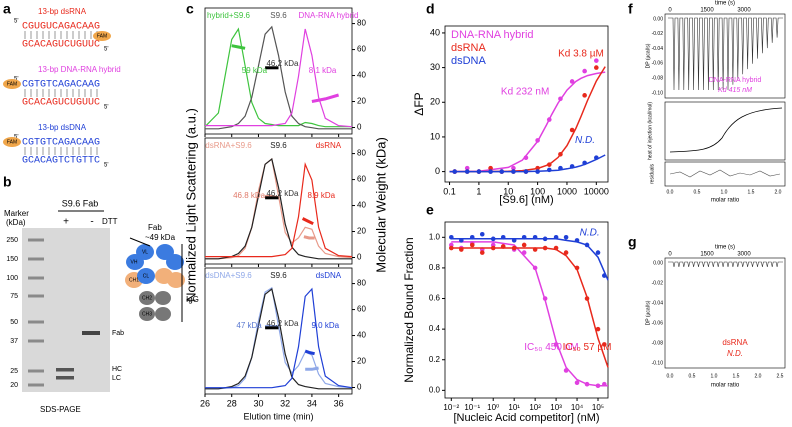 This screenshot has width=792, height=427. I want to click on y-tick-label: 0, so click(437, 171).